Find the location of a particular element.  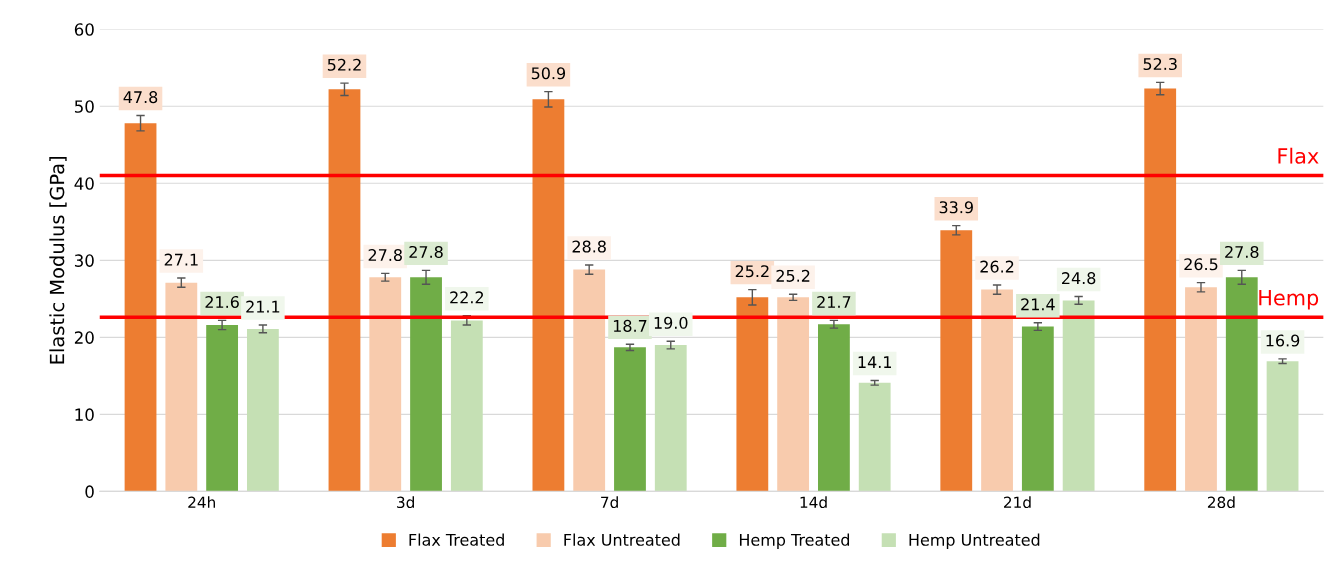

x-tick-label: 24h is located at coordinates (201, 502).